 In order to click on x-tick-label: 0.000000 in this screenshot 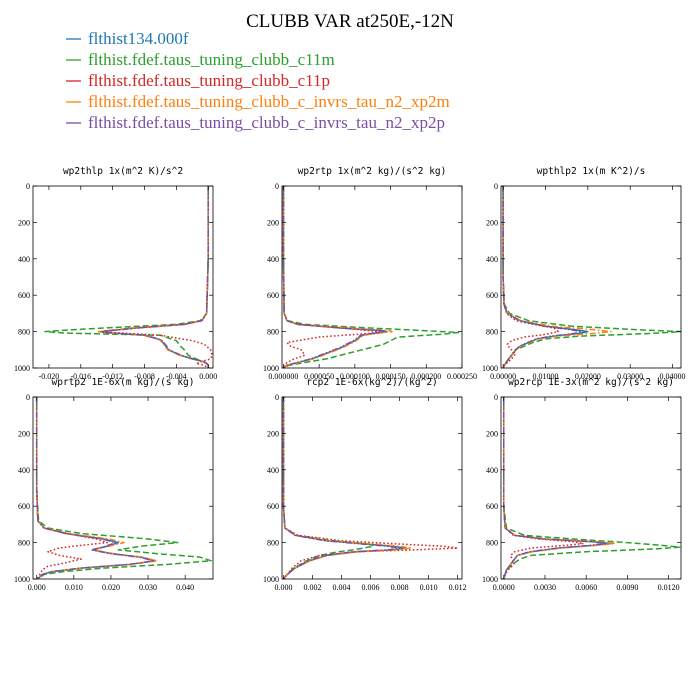, I will do `click(283, 376)`.